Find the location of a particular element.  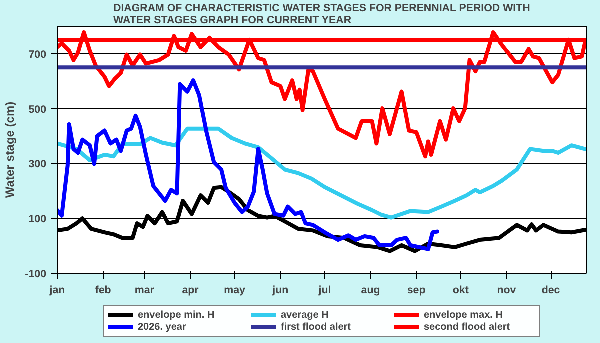

x-tick-label: may is located at coordinates (235, 290).